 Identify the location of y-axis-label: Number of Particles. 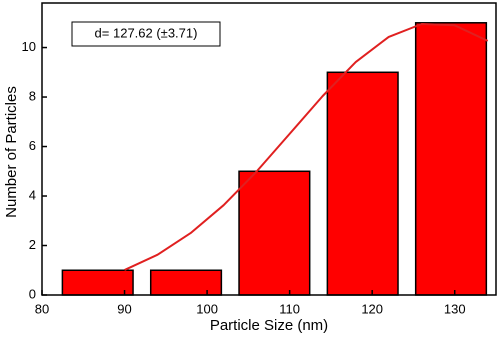
(11, 152).